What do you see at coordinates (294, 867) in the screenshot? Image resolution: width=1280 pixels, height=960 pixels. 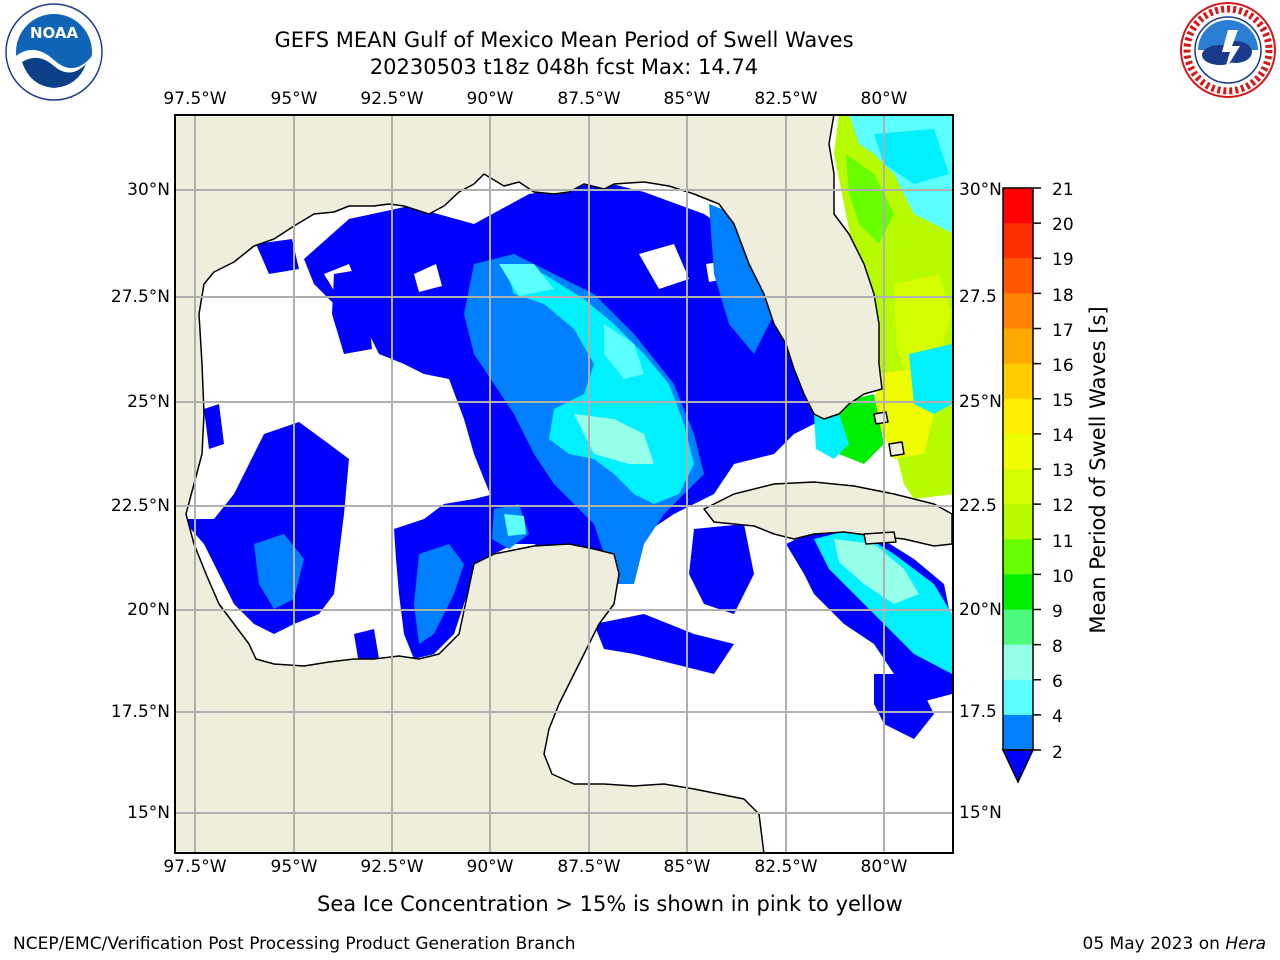 I see `lon-label-bottom: 95°W` at bounding box center [294, 867].